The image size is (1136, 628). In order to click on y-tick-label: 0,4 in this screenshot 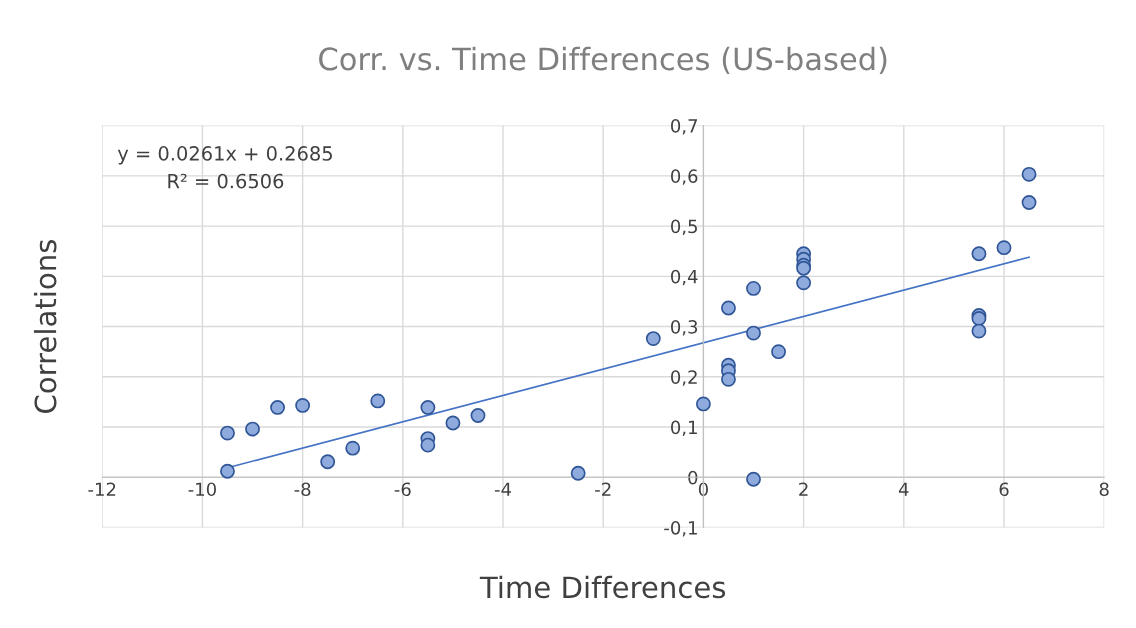, I will do `click(684, 277)`.